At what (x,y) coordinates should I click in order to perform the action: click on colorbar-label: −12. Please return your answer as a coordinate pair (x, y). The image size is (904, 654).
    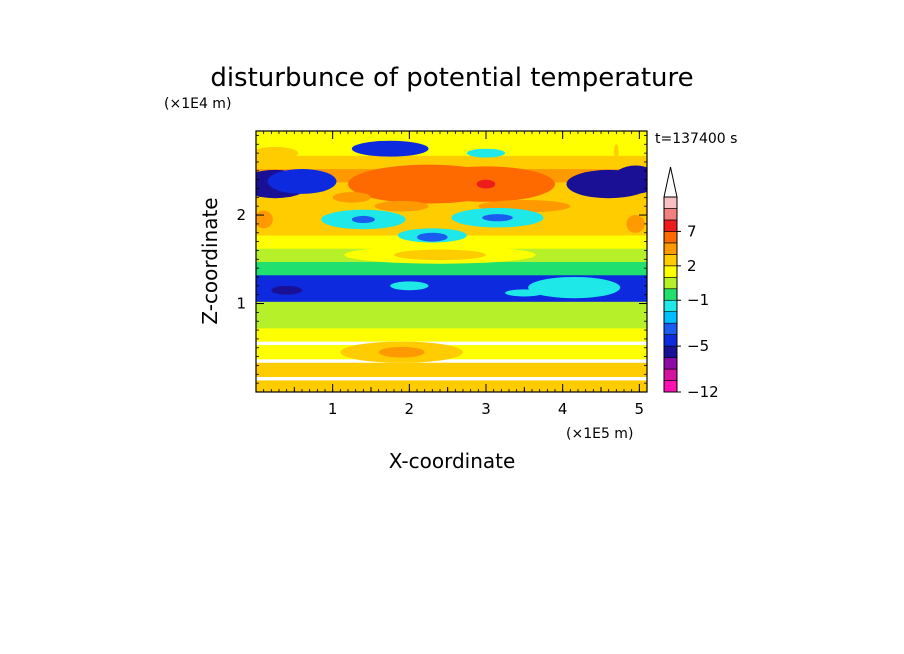
    Looking at the image, I should click on (703, 392).